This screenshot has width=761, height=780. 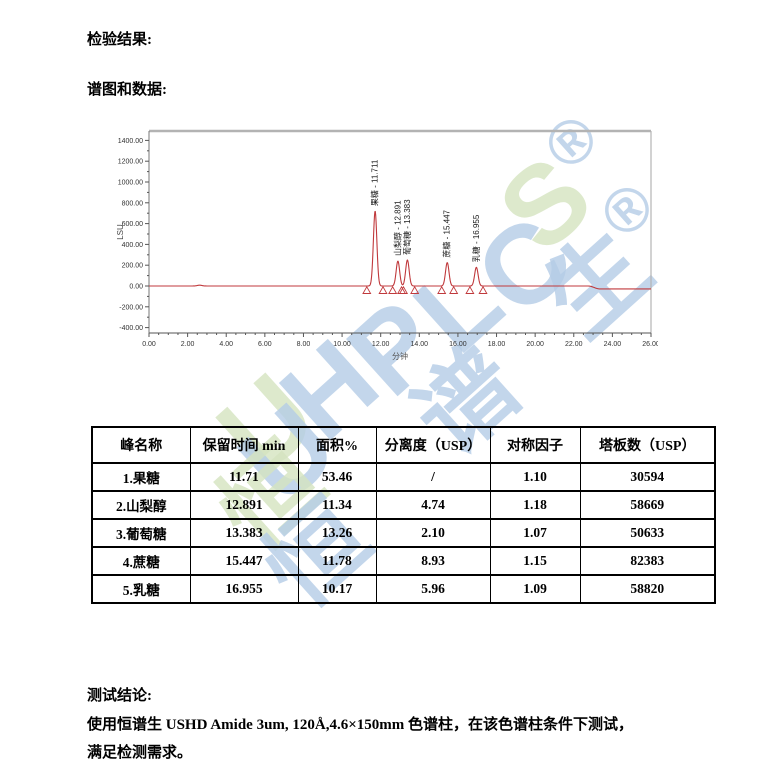 I want to click on cell-symmetry: 1.15, so click(x=535, y=561).